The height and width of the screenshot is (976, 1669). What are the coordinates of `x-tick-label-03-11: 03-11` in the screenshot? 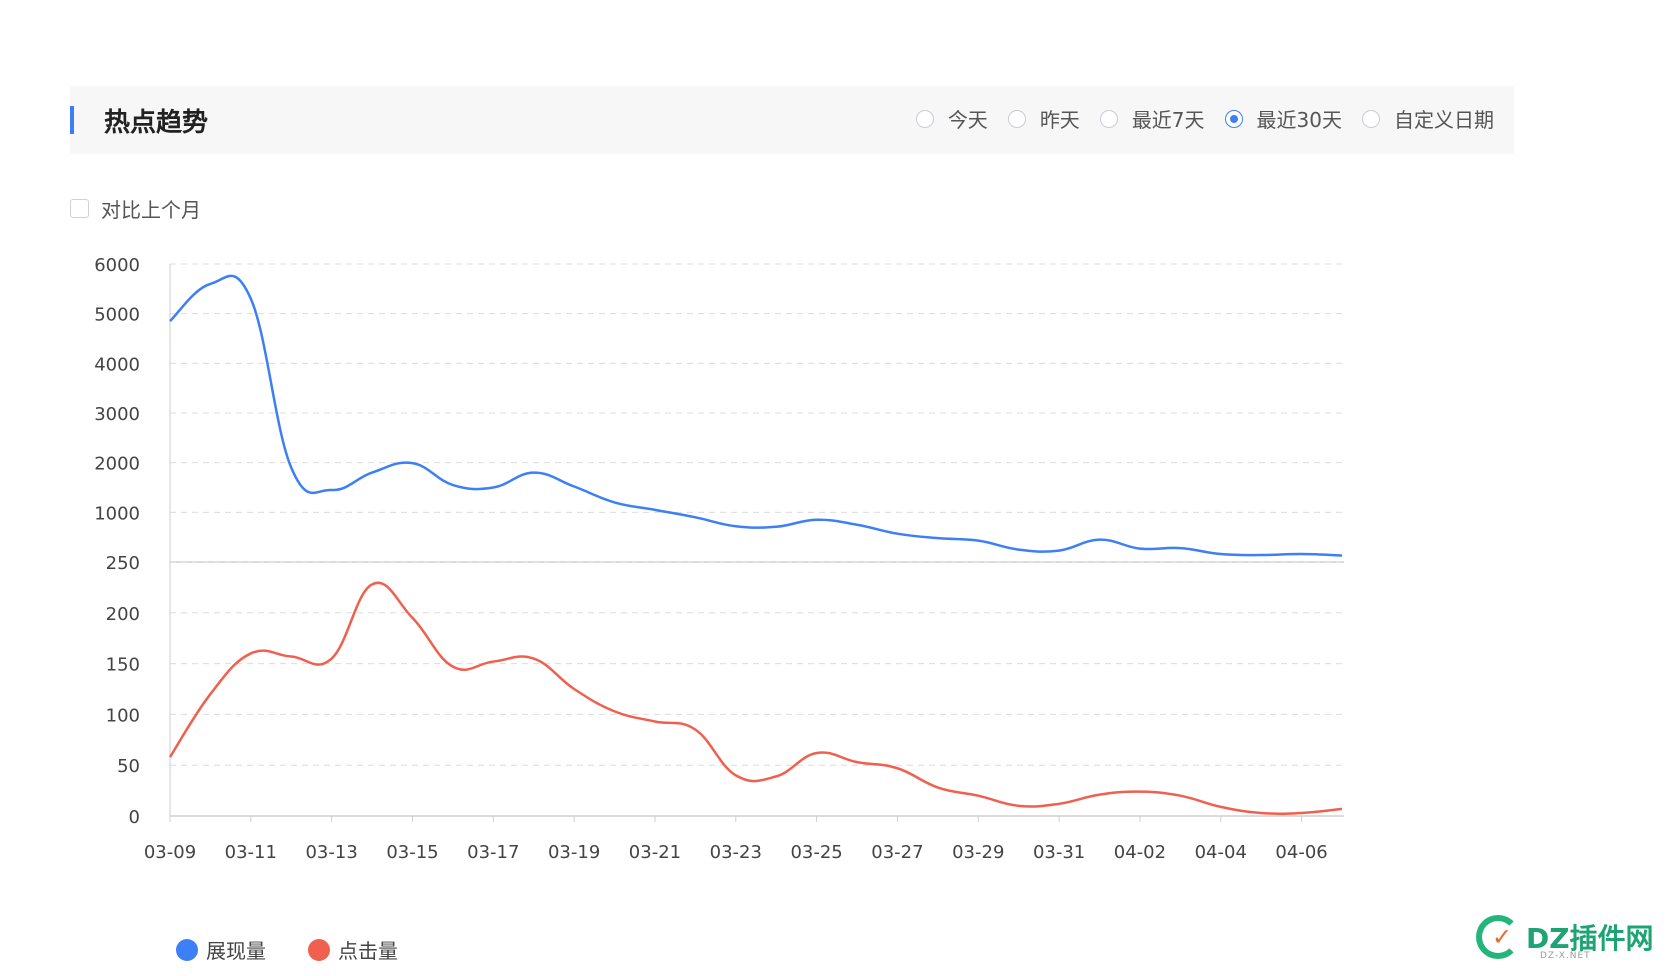 It's located at (251, 852).